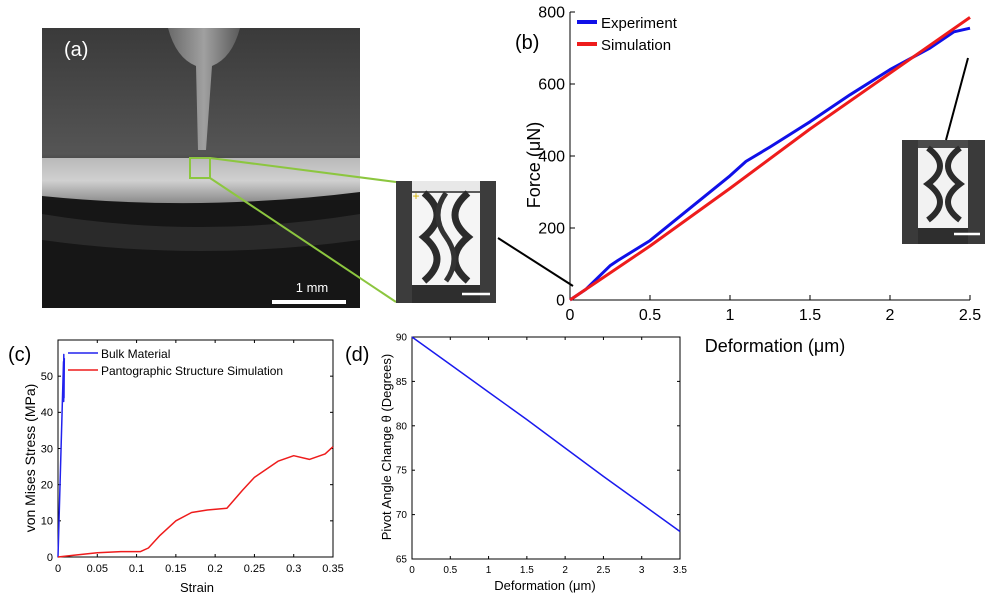  What do you see at coordinates (303, 170) in the screenshot?
I see `zoom-line-top` at bounding box center [303, 170].